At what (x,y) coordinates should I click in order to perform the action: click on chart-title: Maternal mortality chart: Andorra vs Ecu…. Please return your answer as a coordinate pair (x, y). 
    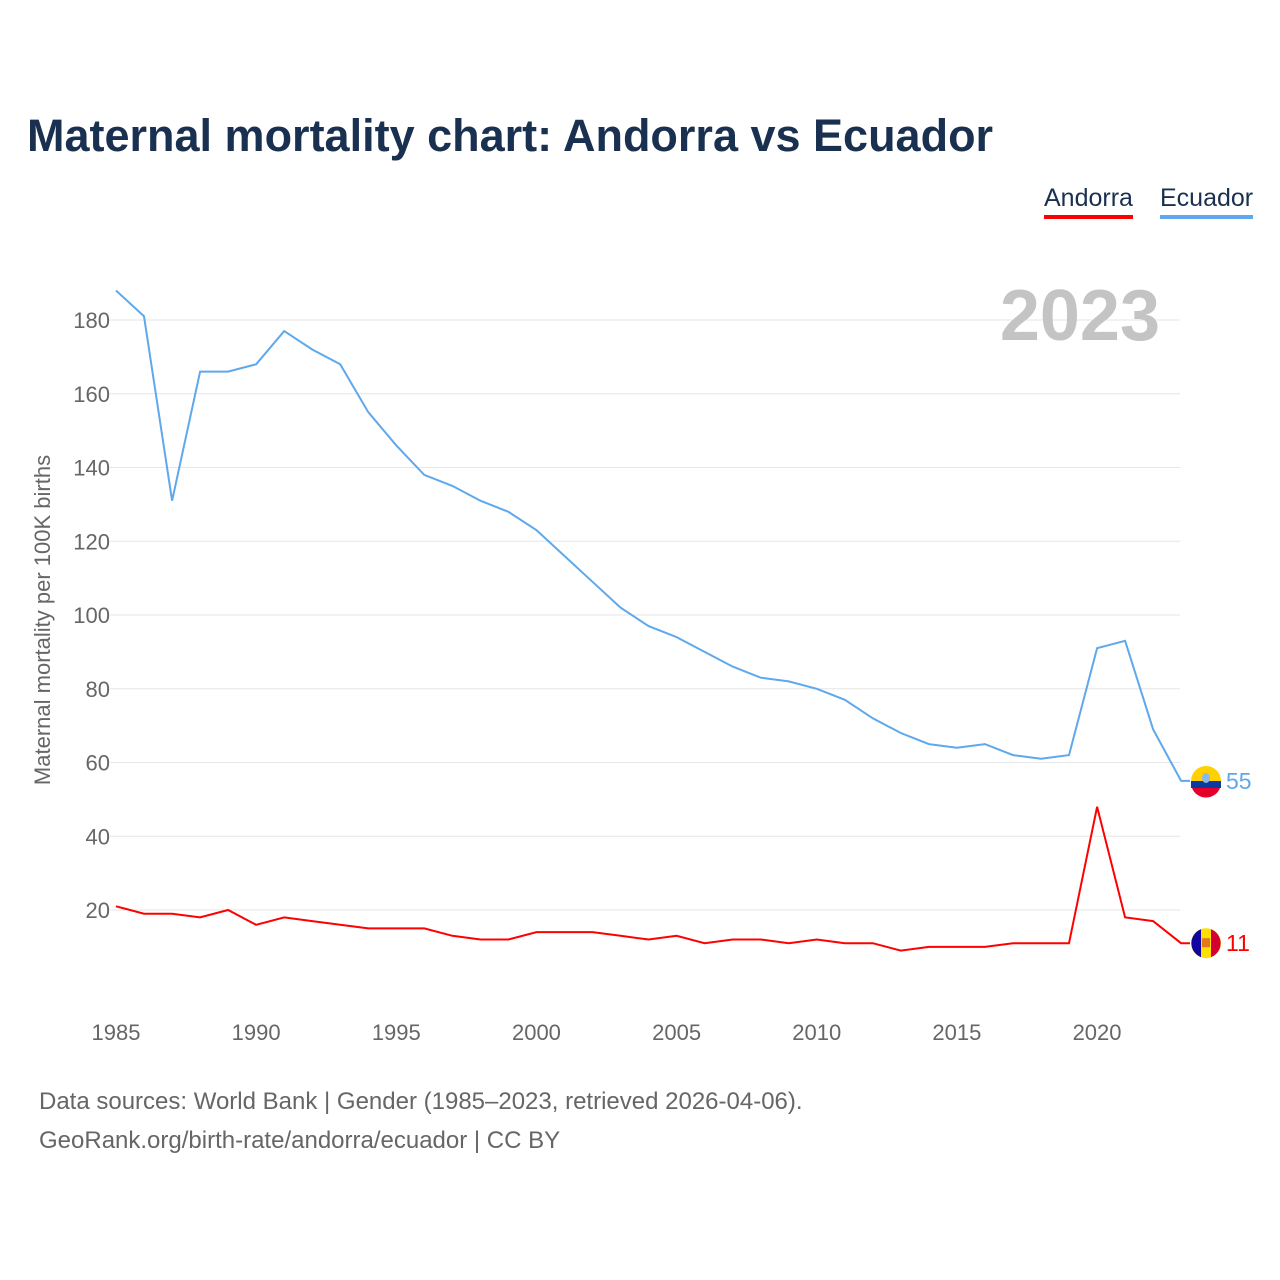
    Looking at the image, I should click on (510, 135).